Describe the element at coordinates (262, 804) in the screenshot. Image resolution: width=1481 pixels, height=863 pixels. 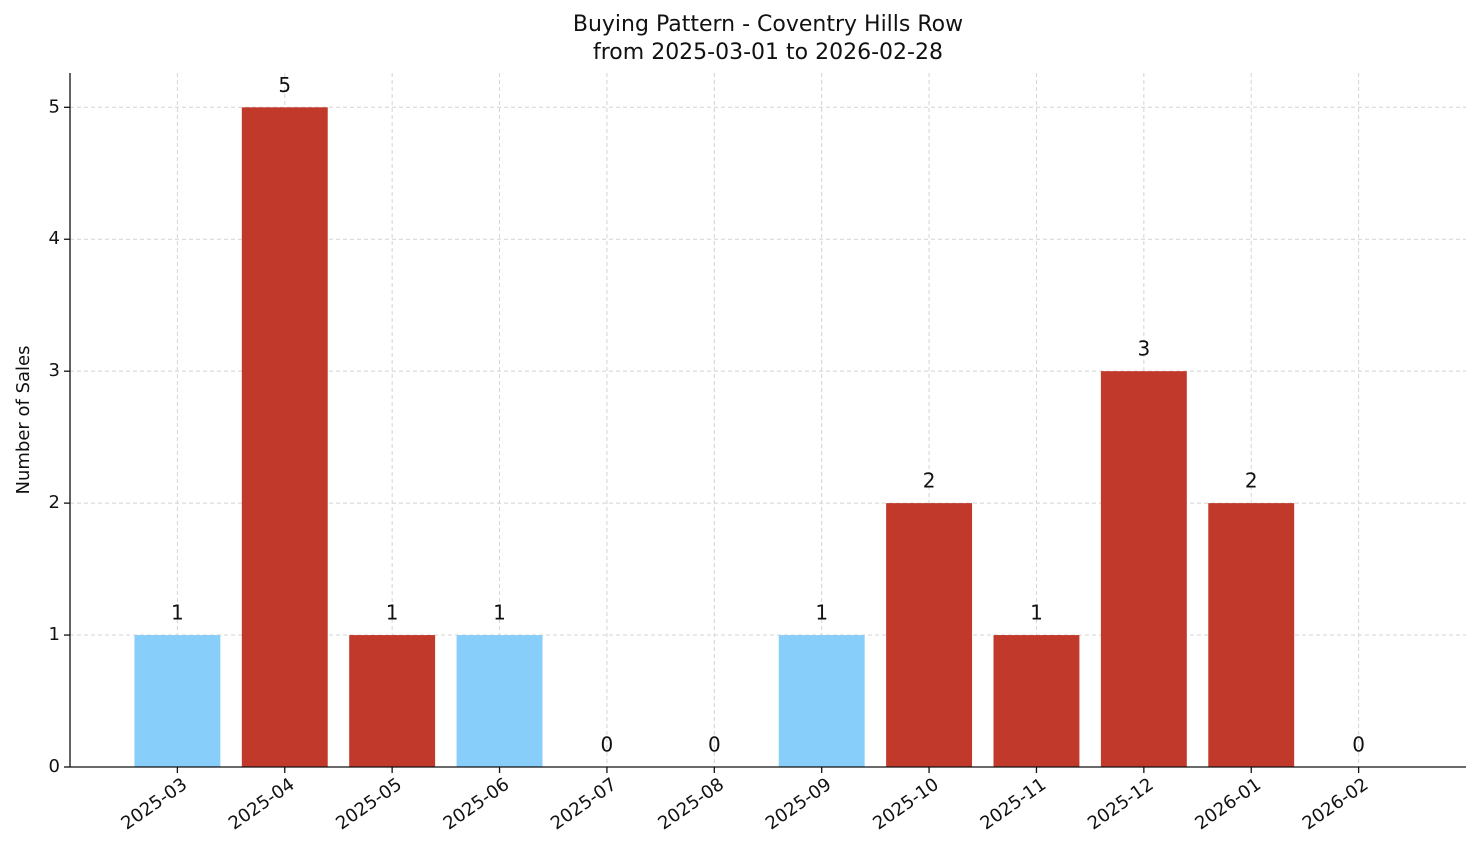
I see `x-tick-label: 2025-04` at that location.